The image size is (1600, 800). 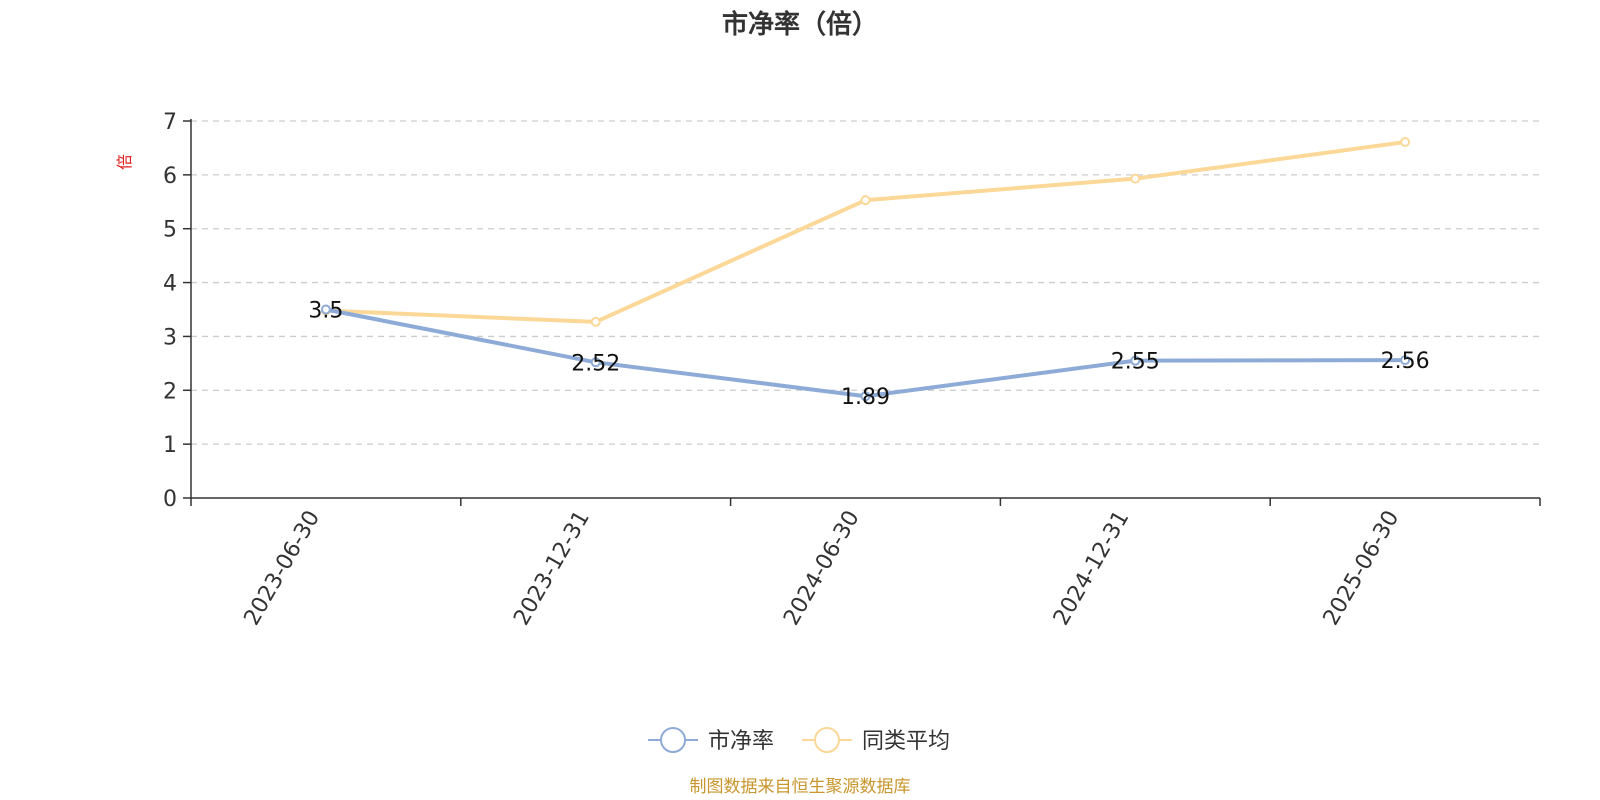 I want to click on x-tick-label: 2023-06-30, so click(x=283, y=568).